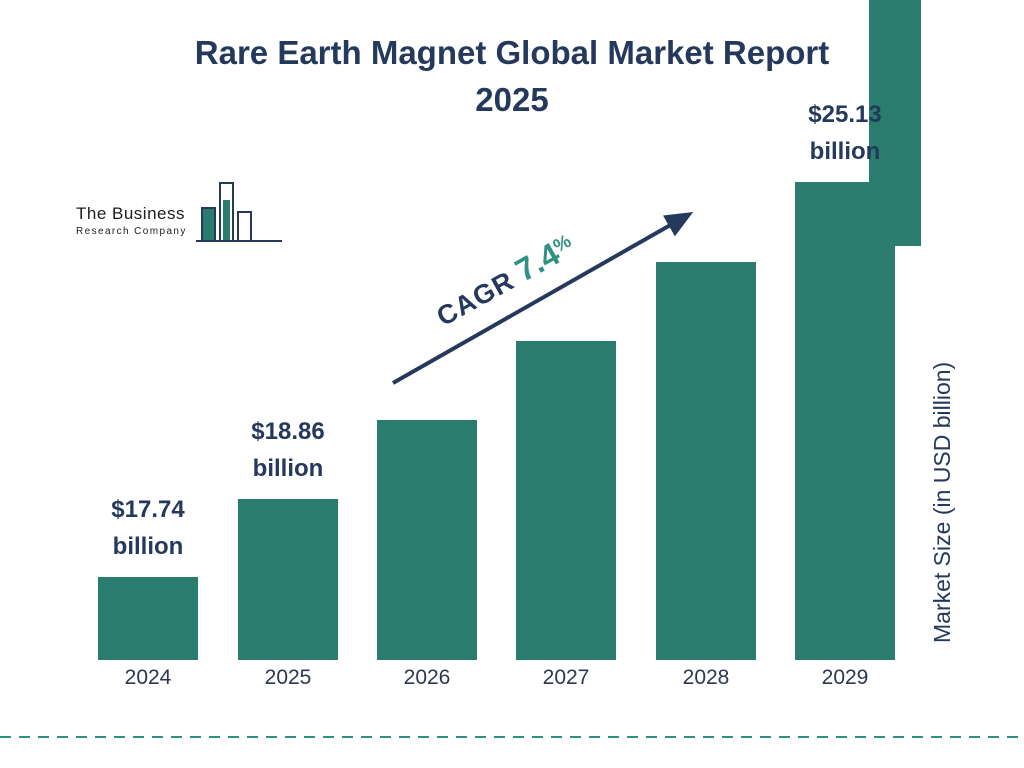 The height and width of the screenshot is (768, 1024). Describe the element at coordinates (239, 212) in the screenshot. I see `bar-chart-logo-icon` at that location.